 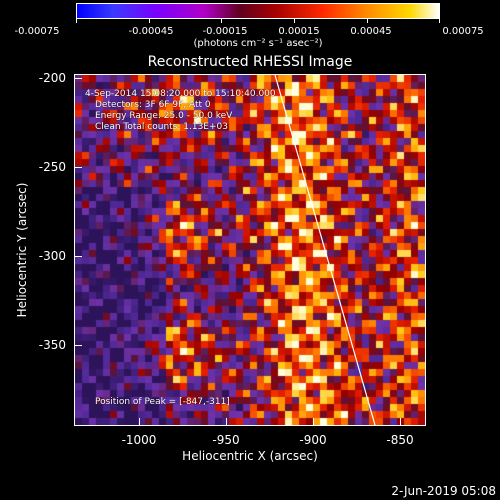 I want to click on colorbar-label: -0.00075, so click(x=37, y=31).